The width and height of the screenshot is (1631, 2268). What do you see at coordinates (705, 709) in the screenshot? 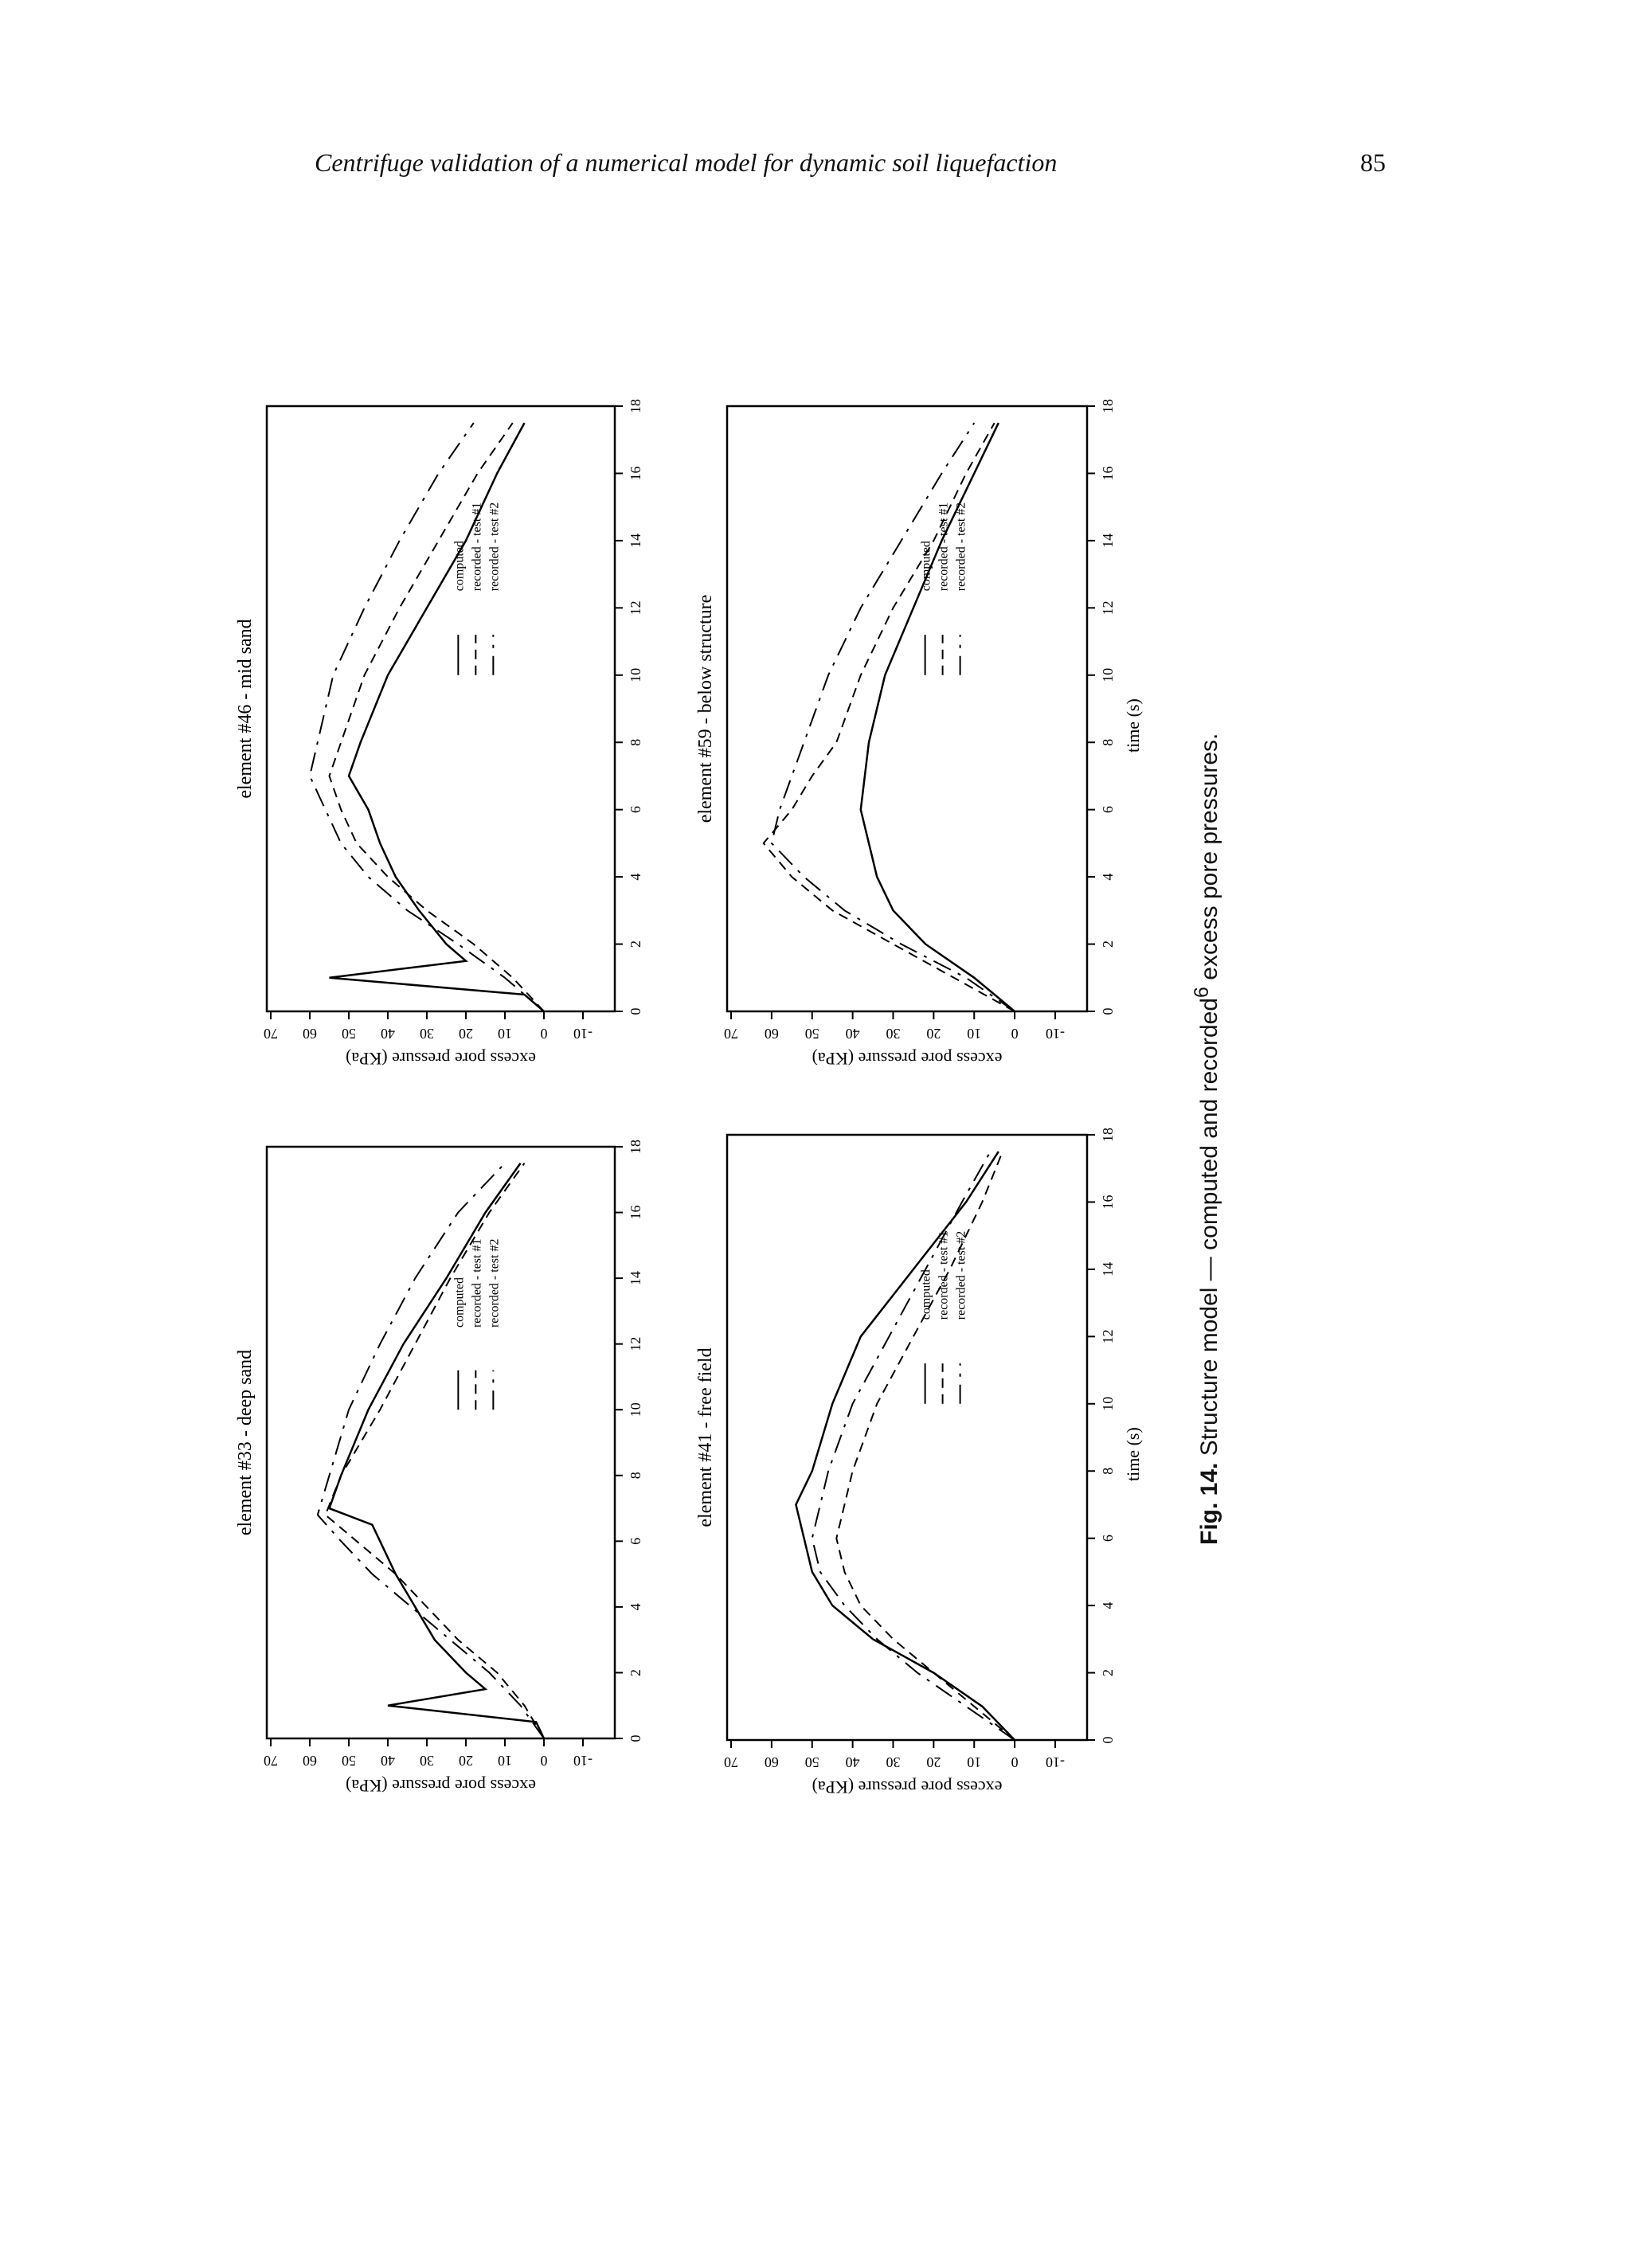
I see `chart-title: element #59 - below structure` at bounding box center [705, 709].